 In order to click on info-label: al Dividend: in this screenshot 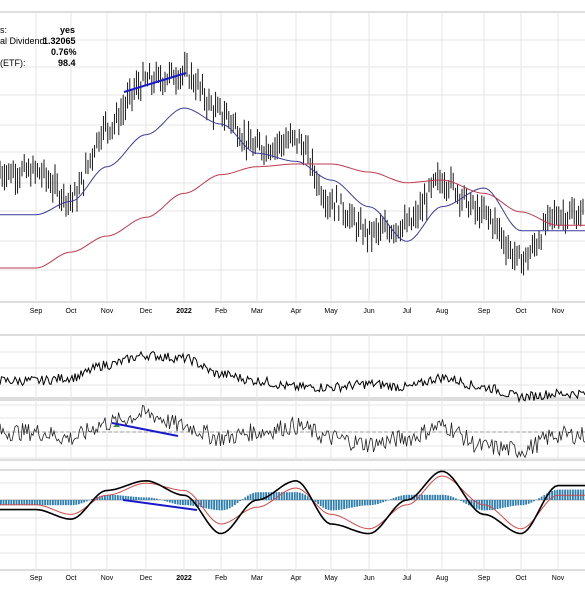, I will do `click(23, 41)`.